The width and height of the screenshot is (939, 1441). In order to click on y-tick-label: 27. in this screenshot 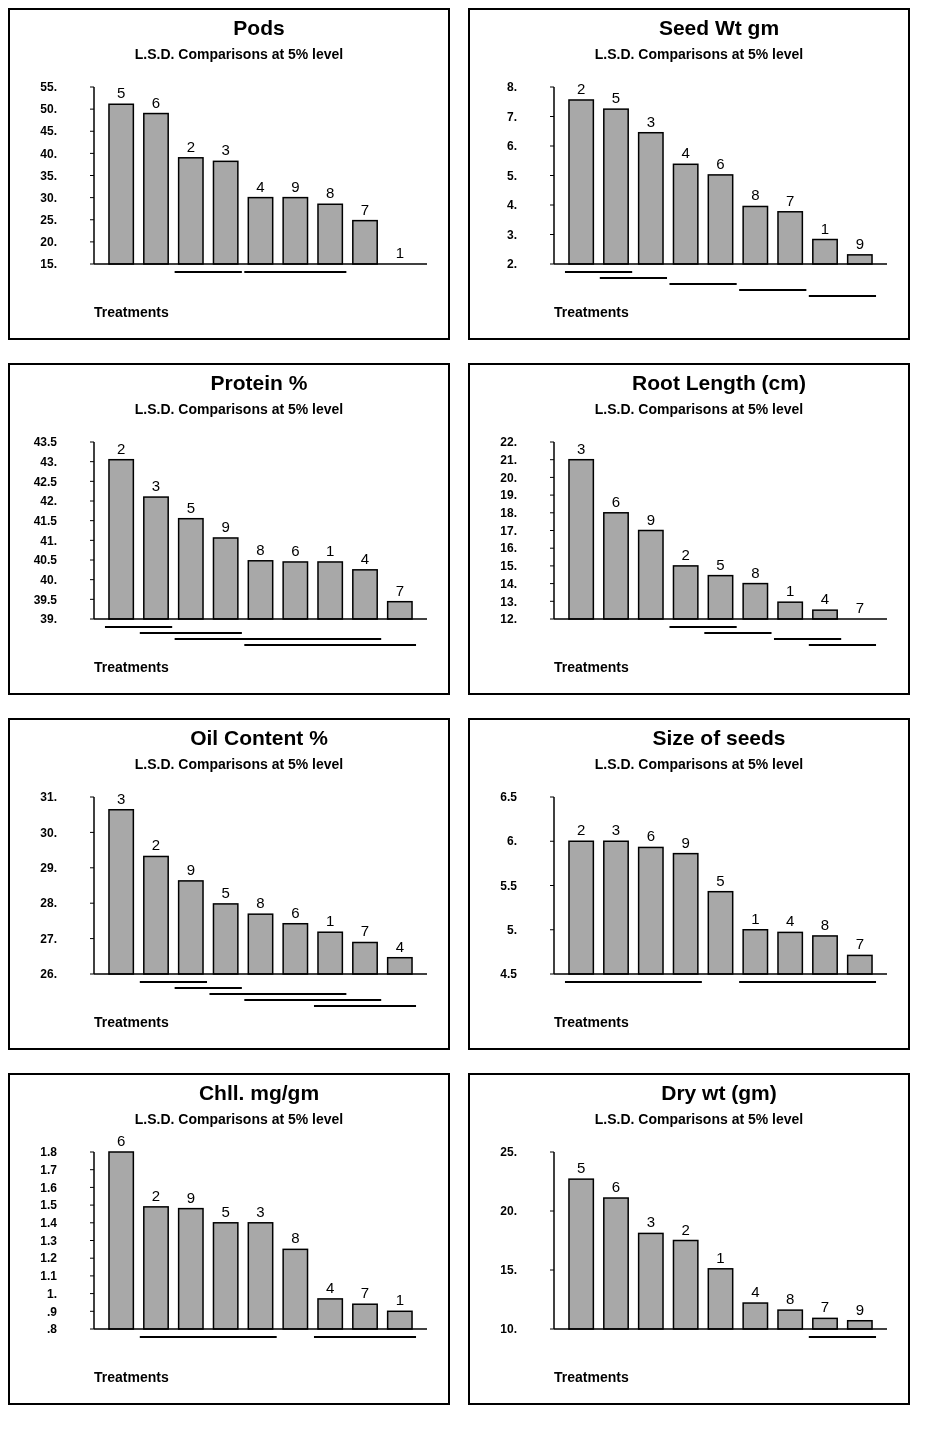, I will do `click(48, 938)`.